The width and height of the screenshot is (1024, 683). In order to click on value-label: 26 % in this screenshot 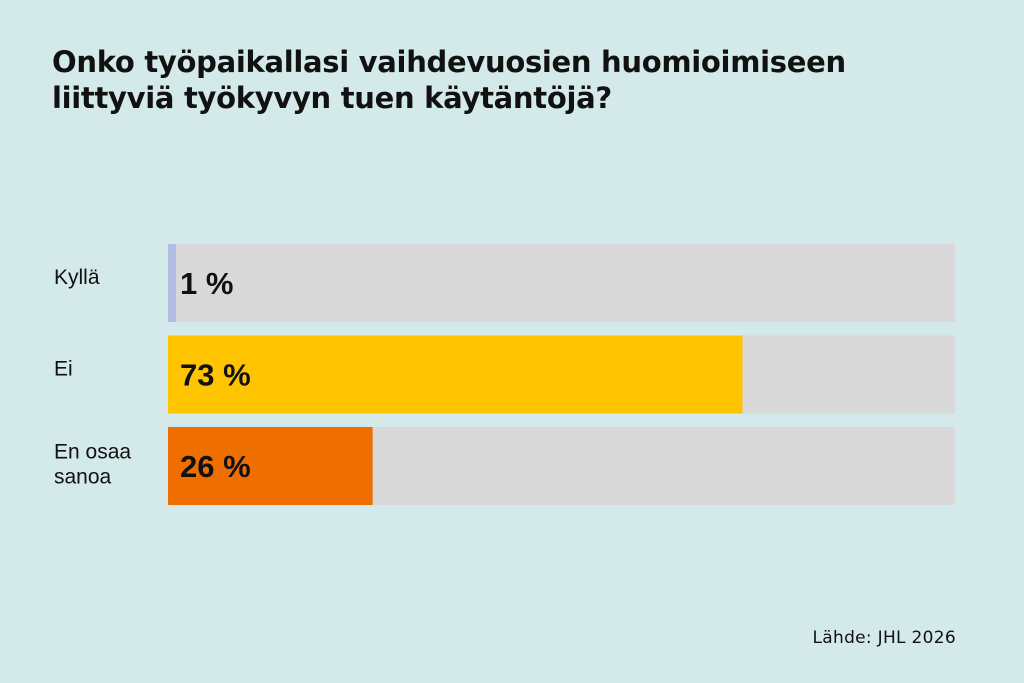, I will do `click(215, 466)`.